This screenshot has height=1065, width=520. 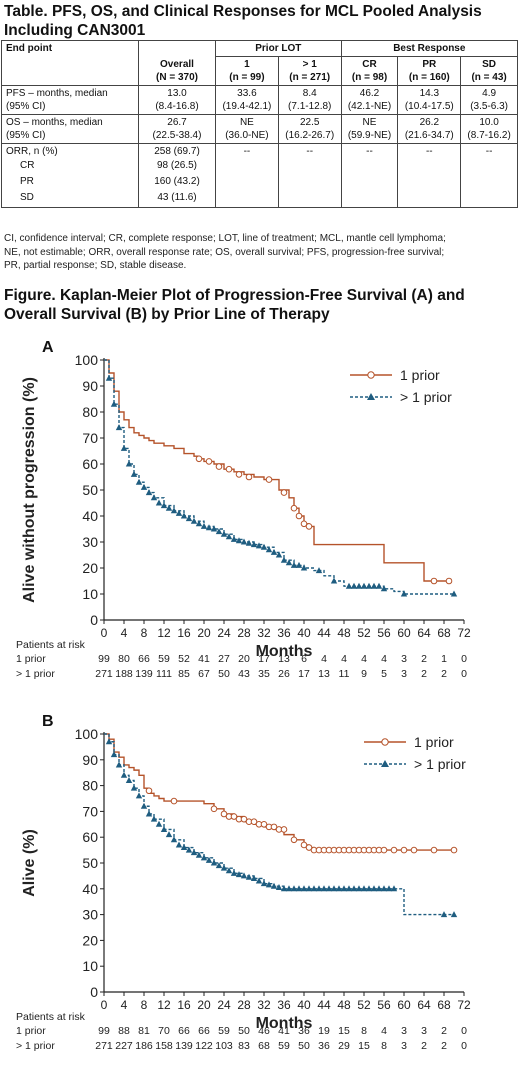 I want to click on risk-table-value: 271, so click(x=104, y=1046).